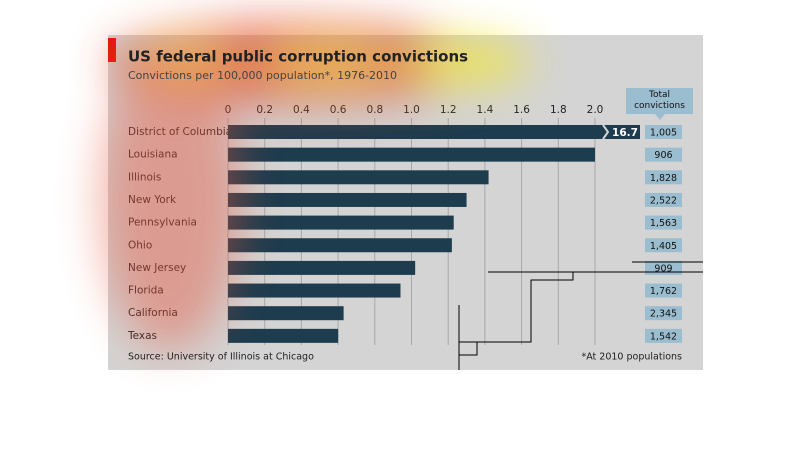 The image size is (810, 468). What do you see at coordinates (112, 50) in the screenshot?
I see `accent` at bounding box center [112, 50].